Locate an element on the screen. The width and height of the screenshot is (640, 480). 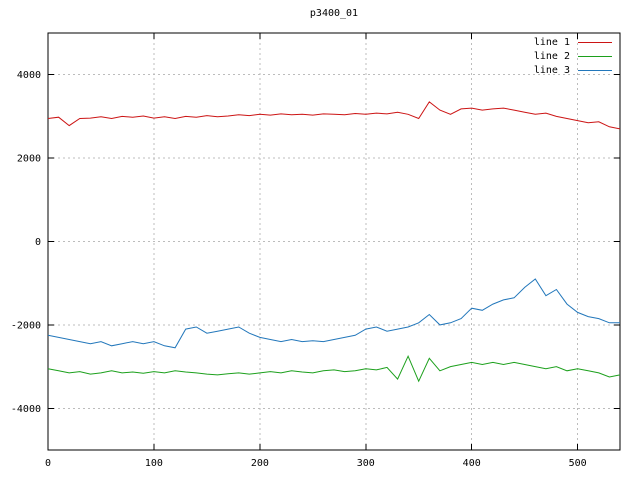
legend: line 1 line 2 line 3 is located at coordinates (573, 56).